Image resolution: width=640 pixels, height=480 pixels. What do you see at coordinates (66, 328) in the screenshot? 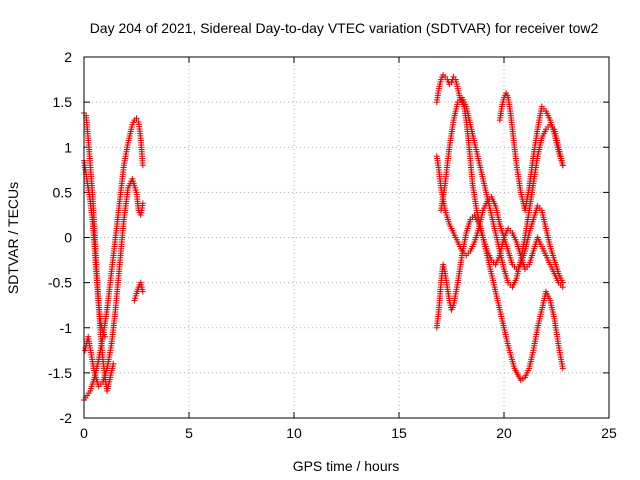
I see `y-tick-label: -1` at bounding box center [66, 328].